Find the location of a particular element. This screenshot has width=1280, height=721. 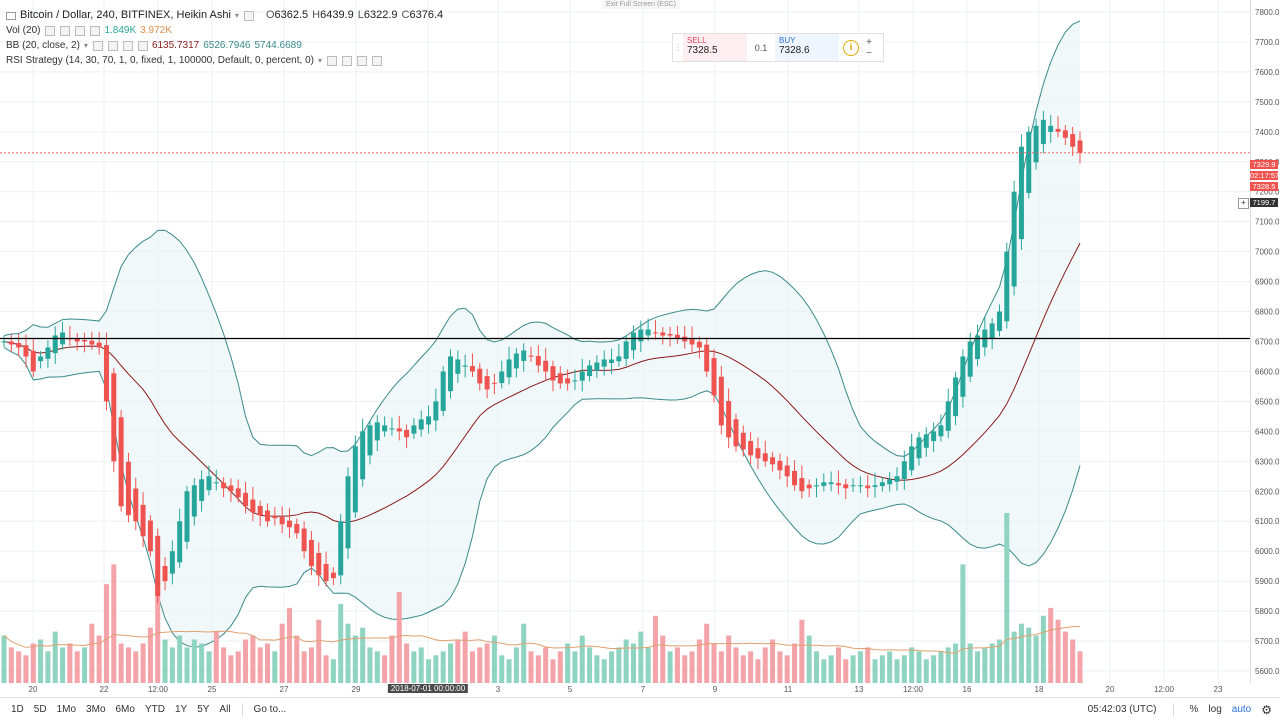

plus-icon: + is located at coordinates (869, 42).